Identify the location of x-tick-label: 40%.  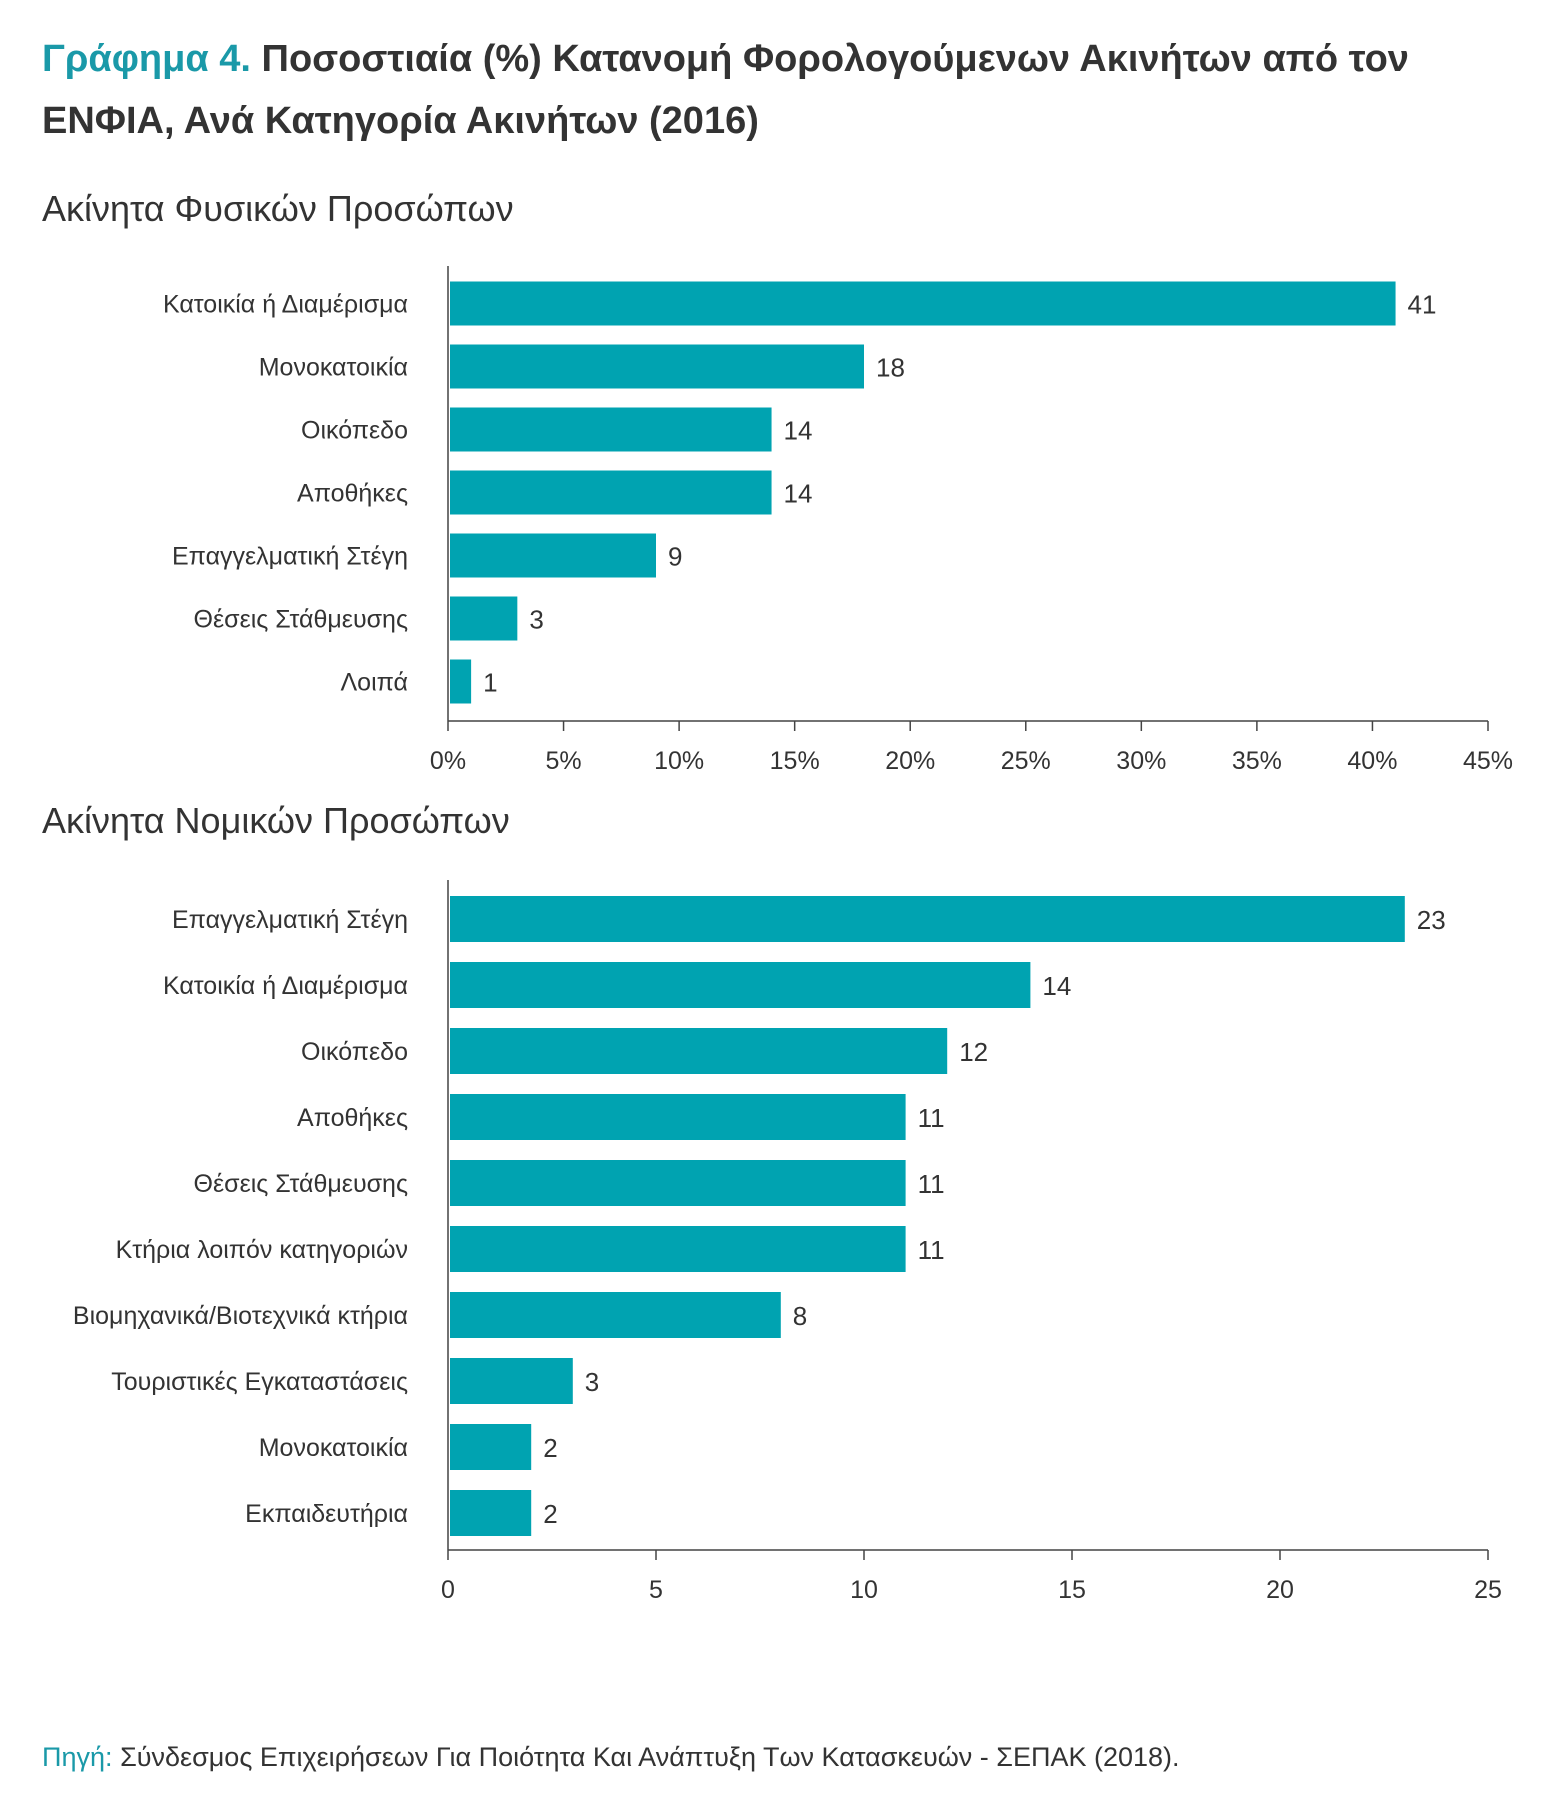
(1372, 761).